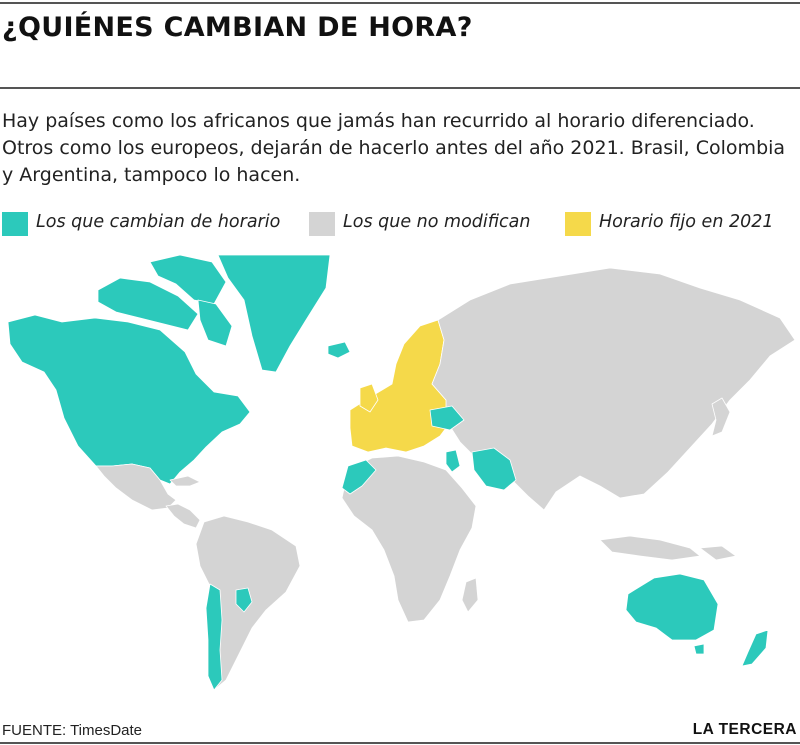  Describe the element at coordinates (470, 595) in the screenshot. I see `region-madagascar` at that location.